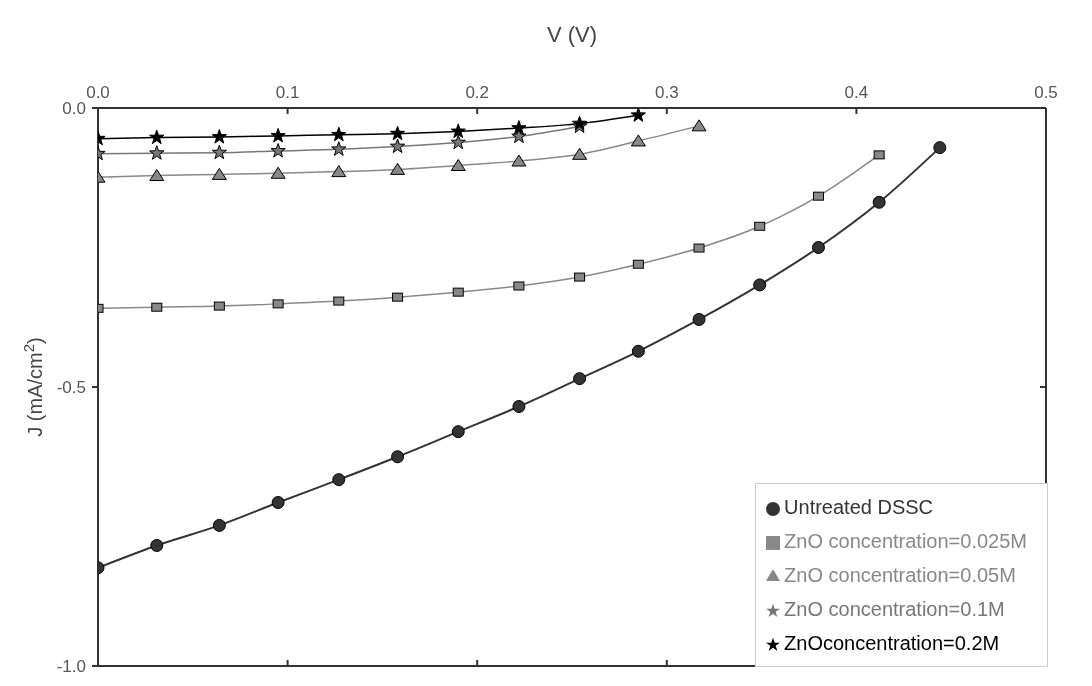 This screenshot has width=1092, height=686. I want to click on x-tick-label: 0.3, so click(666, 92).